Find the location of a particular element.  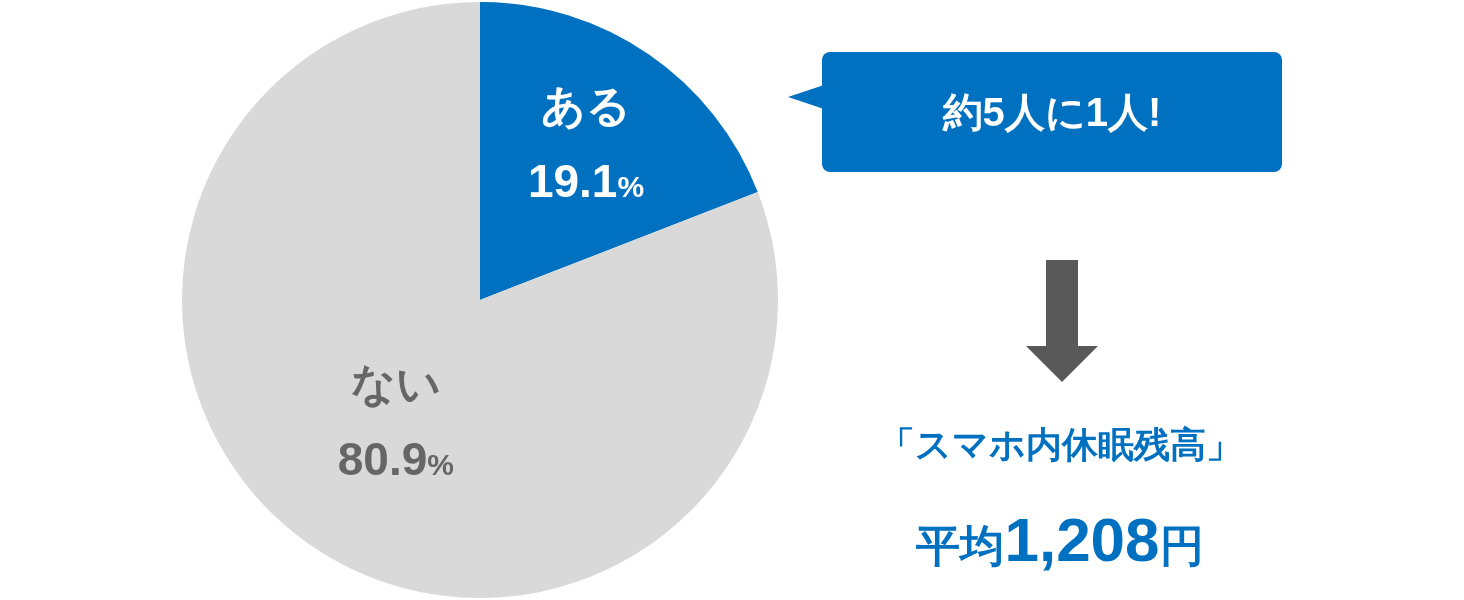

slice-label: ない is located at coordinates (395, 384).